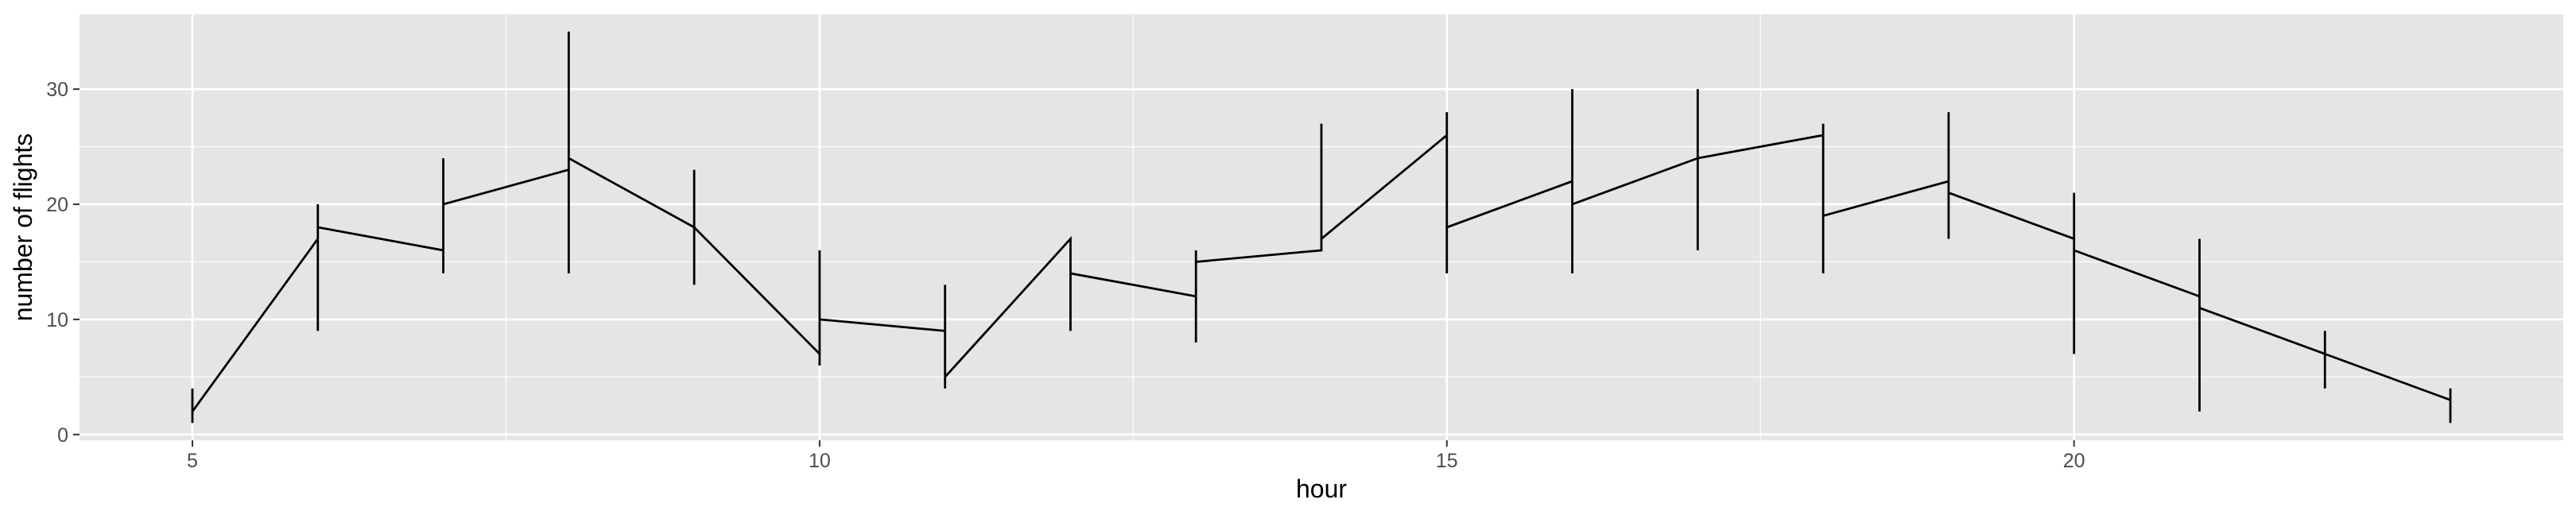 This screenshot has height=515, width=2576. I want to click on y-tick-label: 20, so click(57, 205).